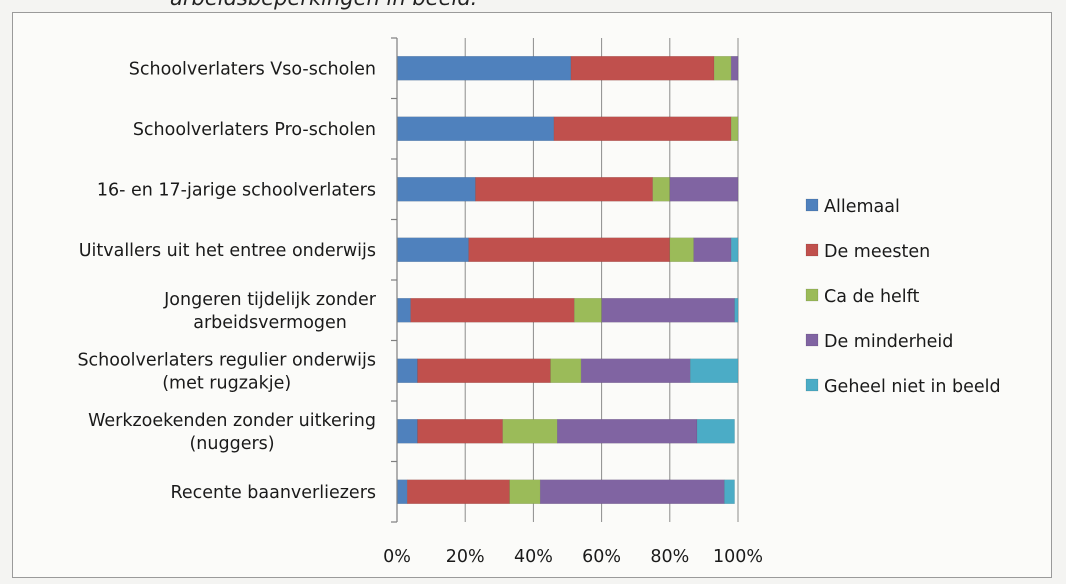  What do you see at coordinates (403, 310) in the screenshot?
I see `bar-segment: Allemaal: 4` at bounding box center [403, 310].